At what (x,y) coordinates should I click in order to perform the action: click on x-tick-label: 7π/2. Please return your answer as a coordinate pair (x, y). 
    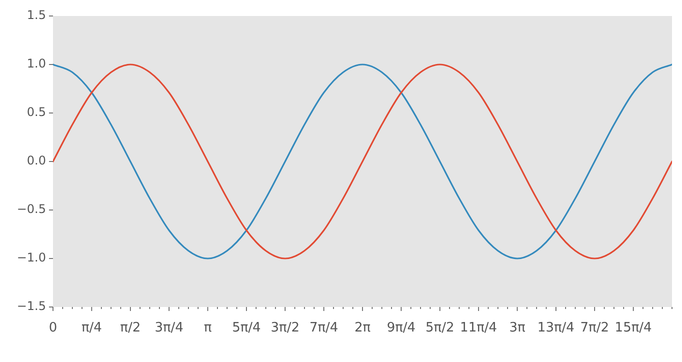
    Looking at the image, I should click on (594, 328).